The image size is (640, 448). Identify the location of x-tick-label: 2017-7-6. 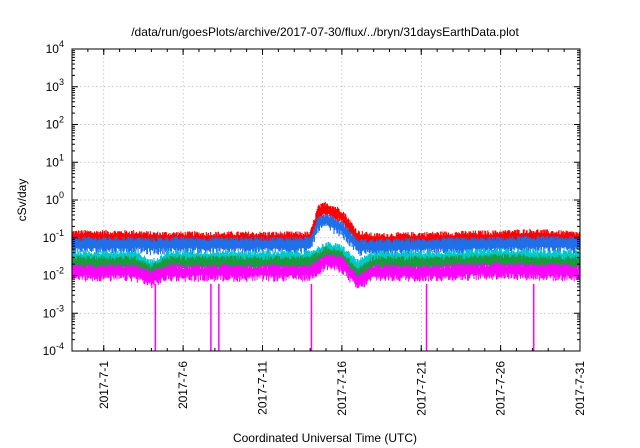
(183, 385).